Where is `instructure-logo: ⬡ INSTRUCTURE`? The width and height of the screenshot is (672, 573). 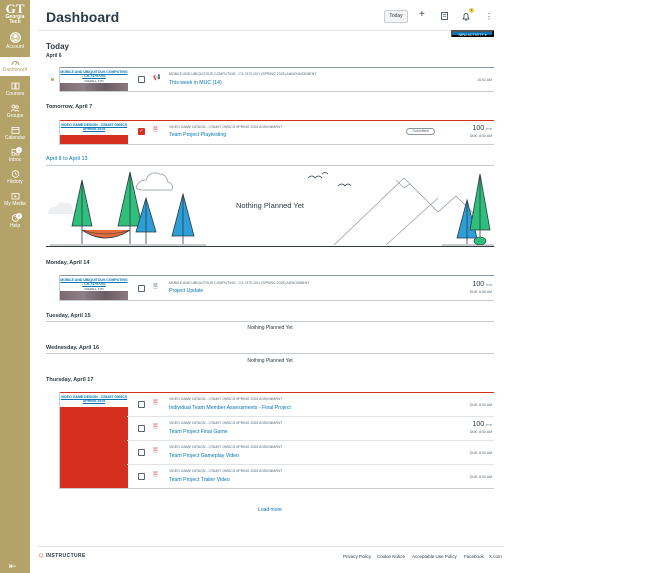 instructure-logo: ⬡ INSTRUCTURE is located at coordinates (62, 556).